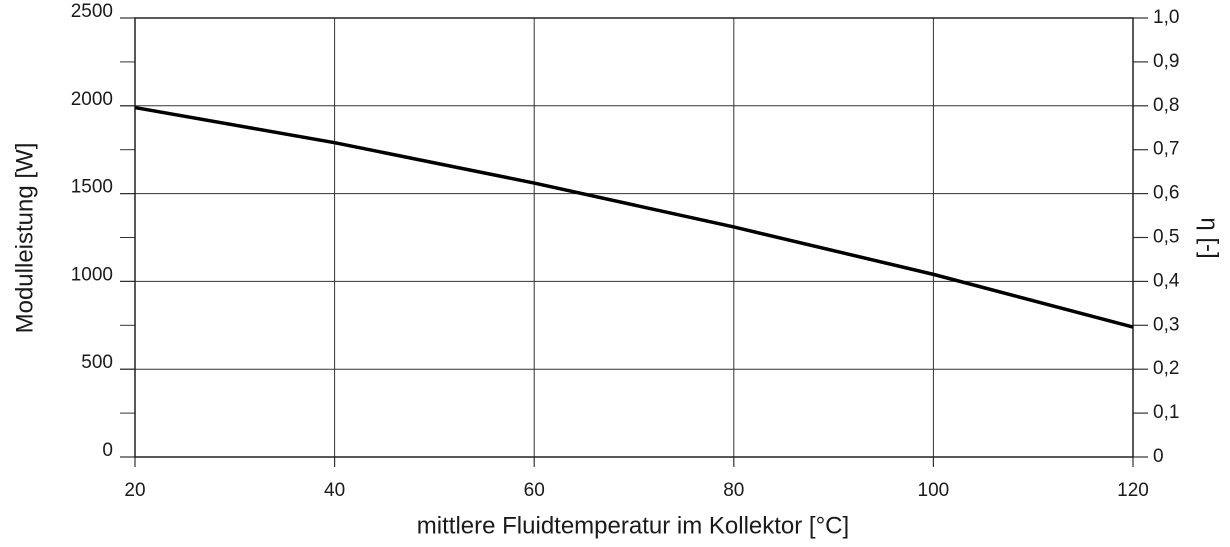 This screenshot has width=1230, height=547. Describe the element at coordinates (1166, 61) in the screenshot. I see `y2-tick-label: 0,9` at that location.